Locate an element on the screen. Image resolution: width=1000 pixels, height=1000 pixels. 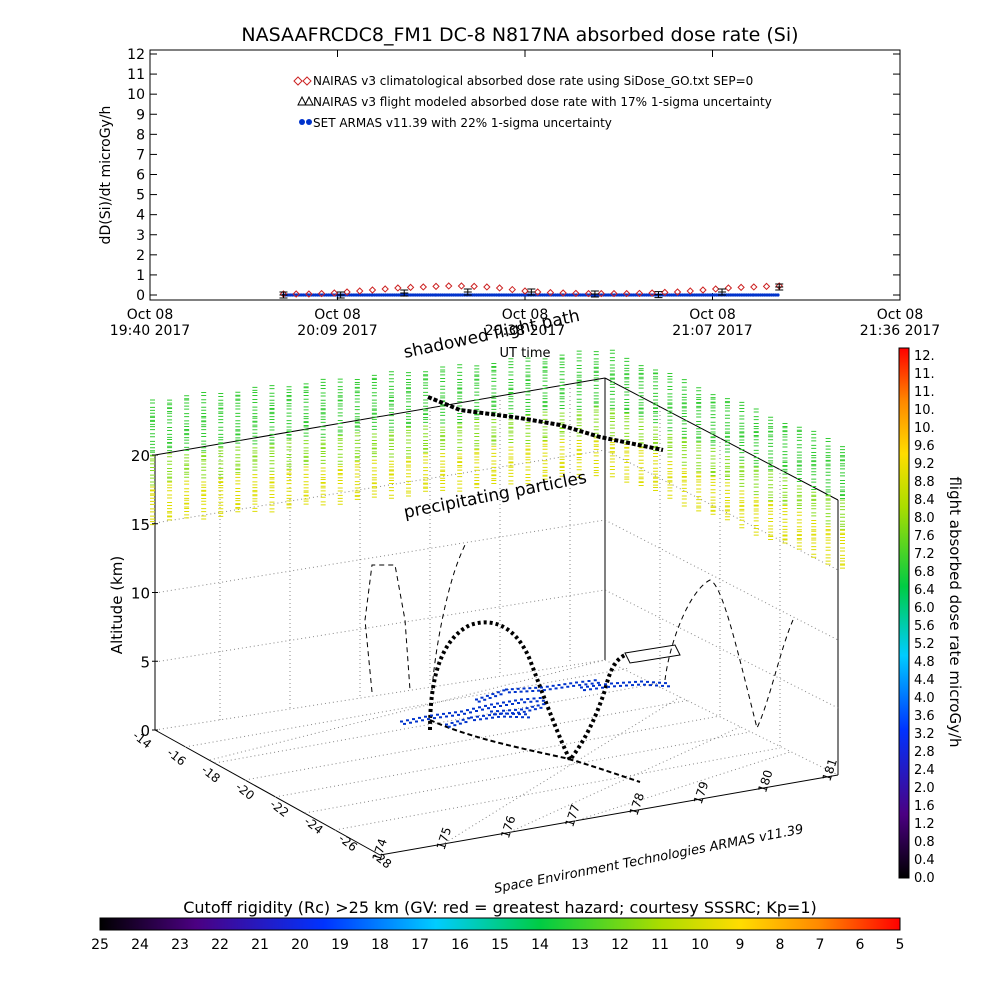
grid-line is located at coordinates (527, 772).